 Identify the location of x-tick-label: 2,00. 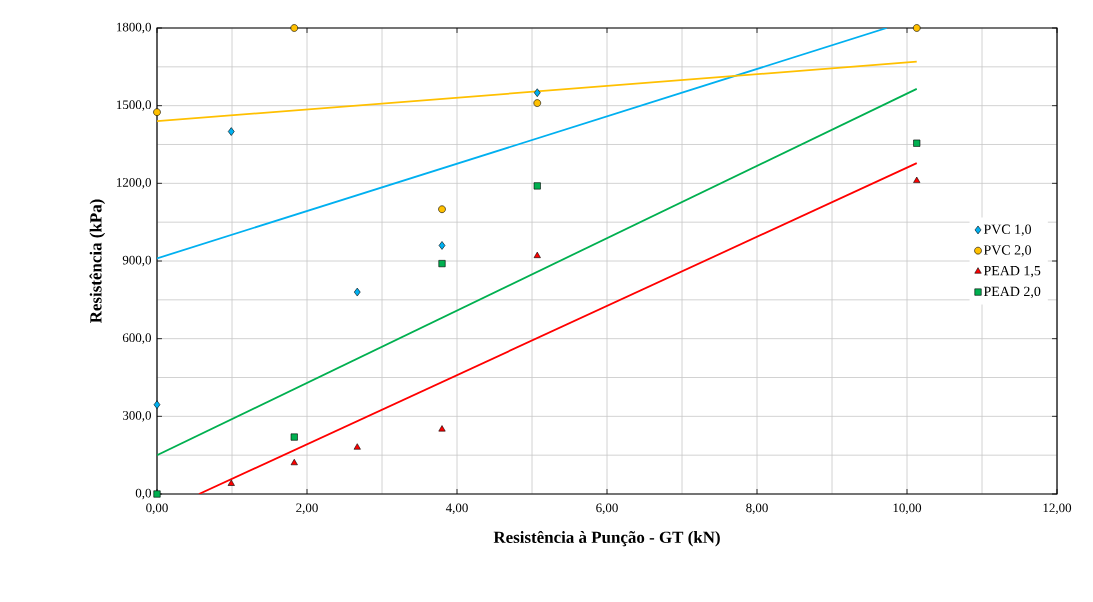
(307, 509).